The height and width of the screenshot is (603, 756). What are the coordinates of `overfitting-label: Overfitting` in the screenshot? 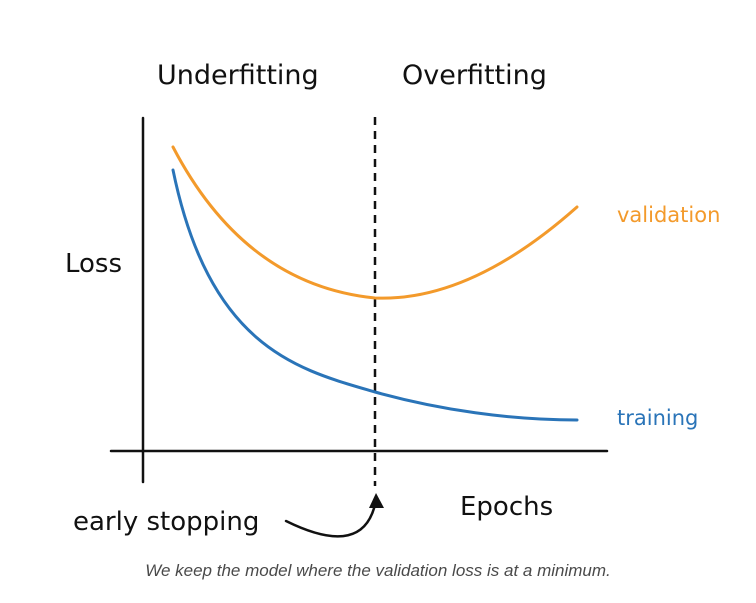 It's located at (474, 75).